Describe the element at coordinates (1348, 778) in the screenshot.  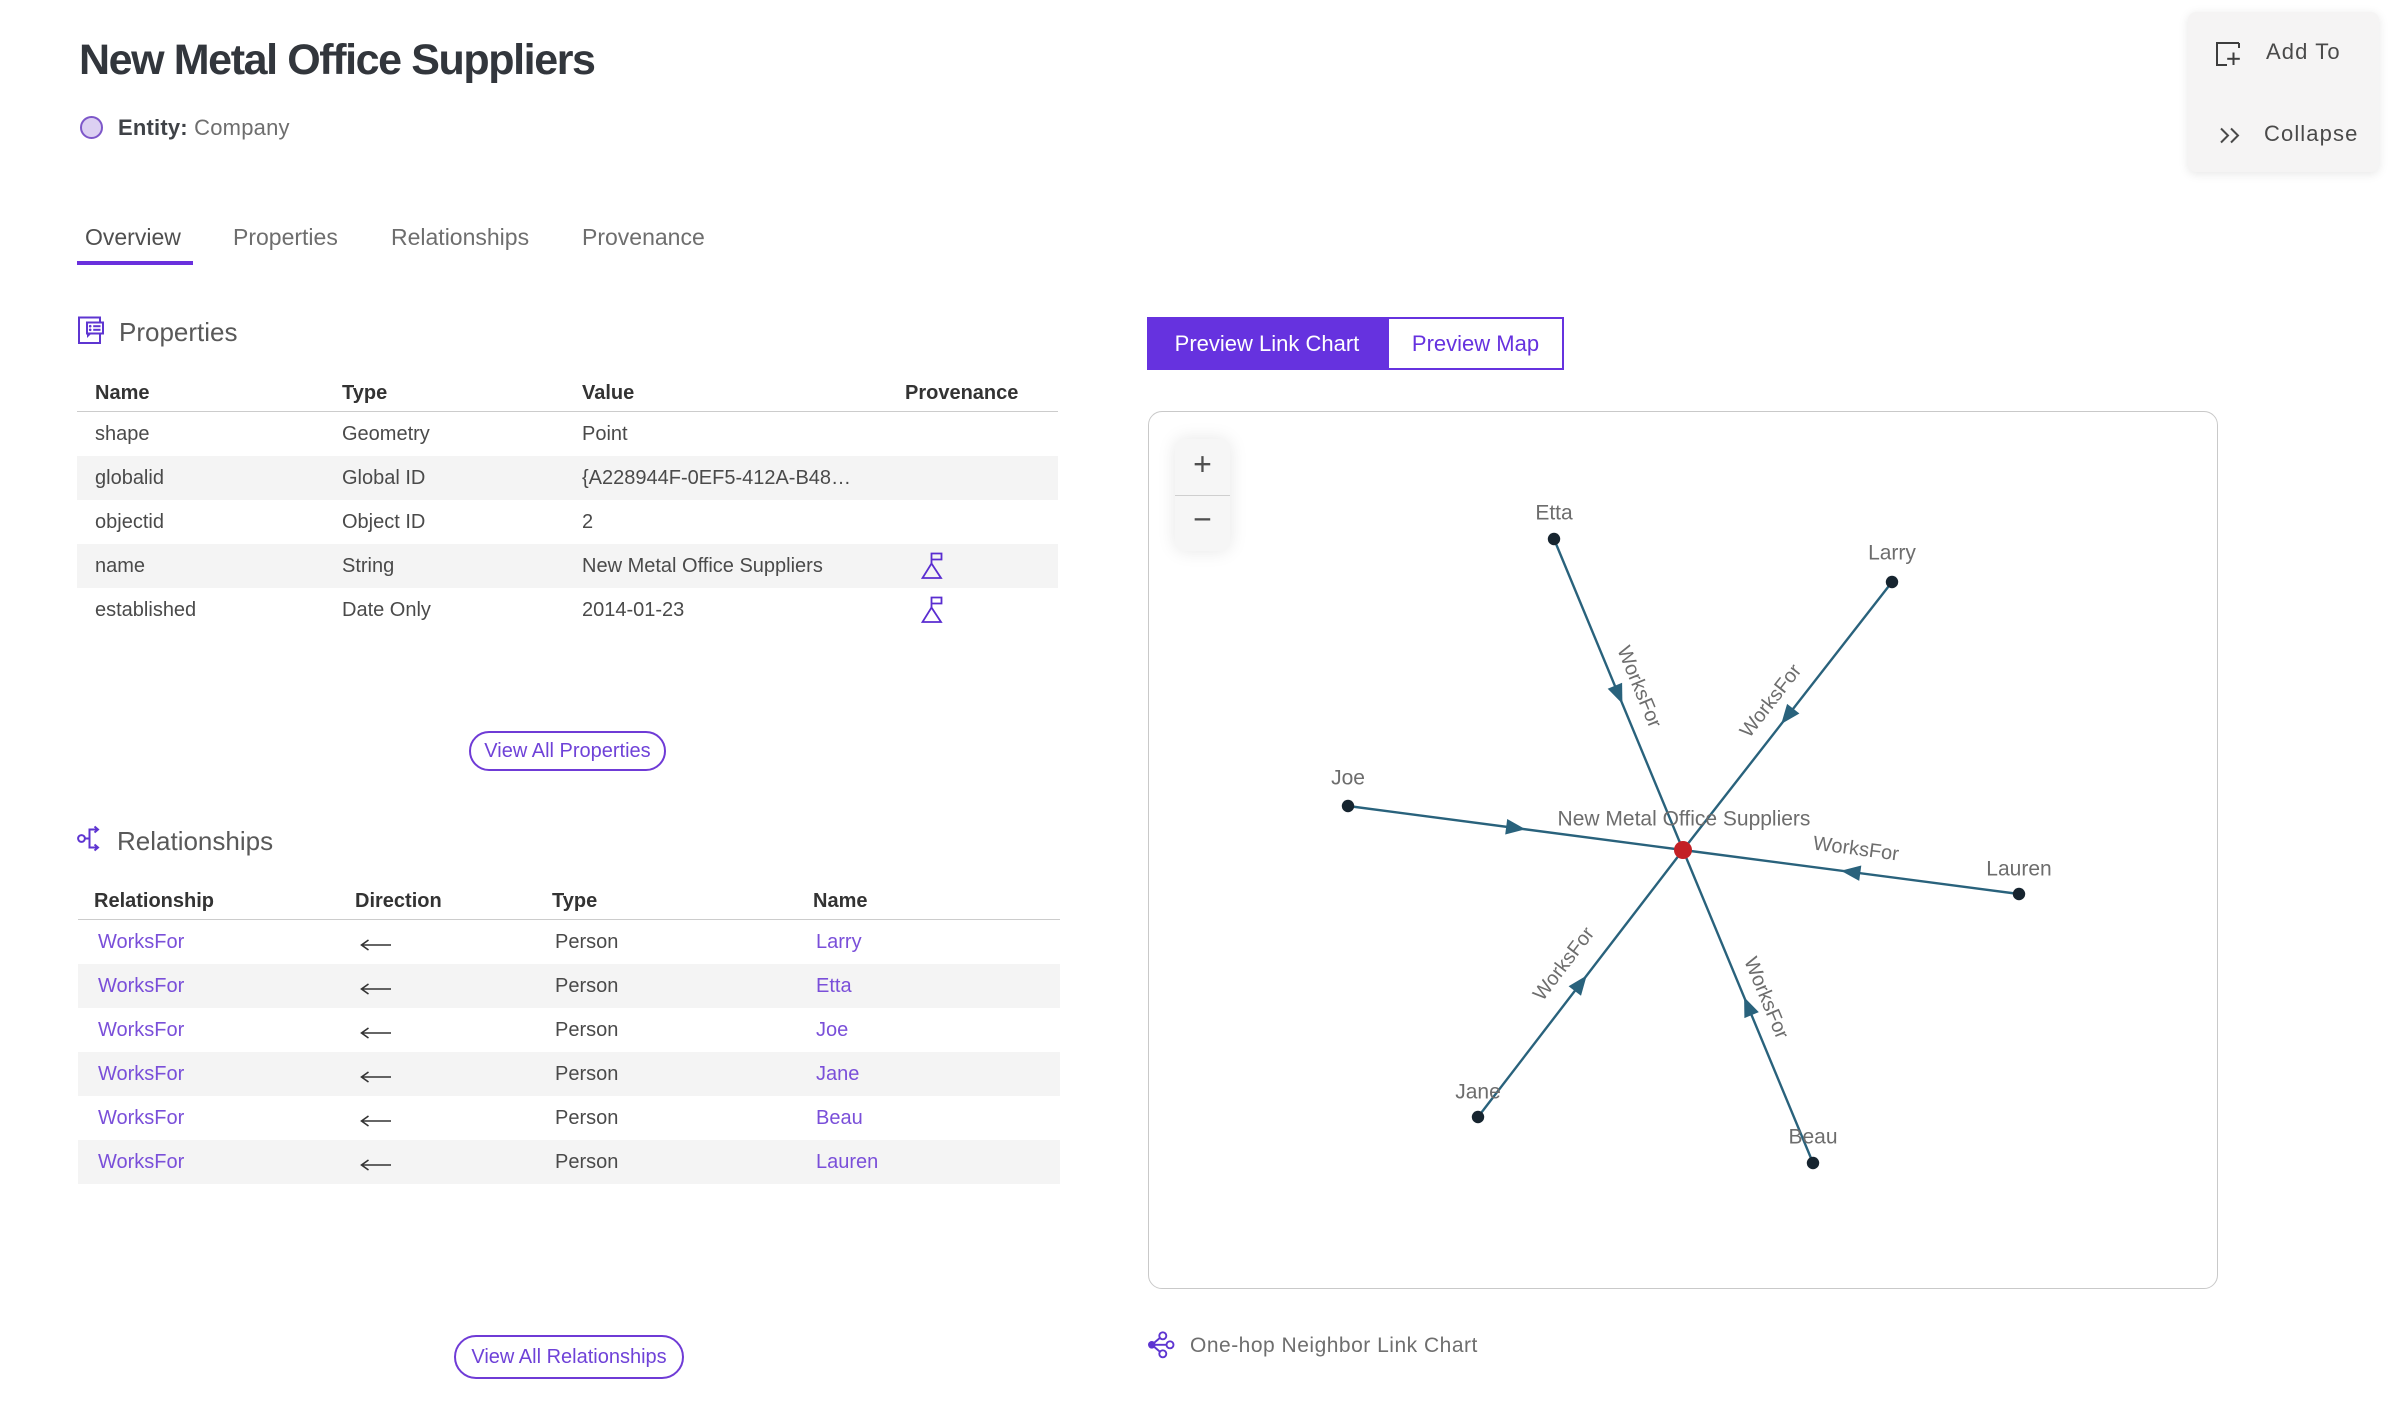
I see `svg-text: Joe` at that location.